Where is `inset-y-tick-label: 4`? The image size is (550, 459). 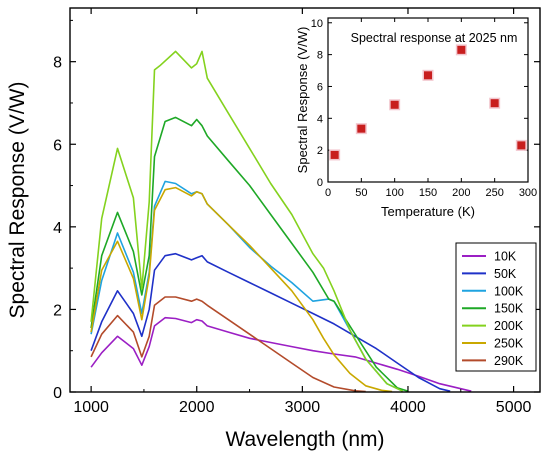 inset-y-tick-label: 4 is located at coordinates (320, 119).